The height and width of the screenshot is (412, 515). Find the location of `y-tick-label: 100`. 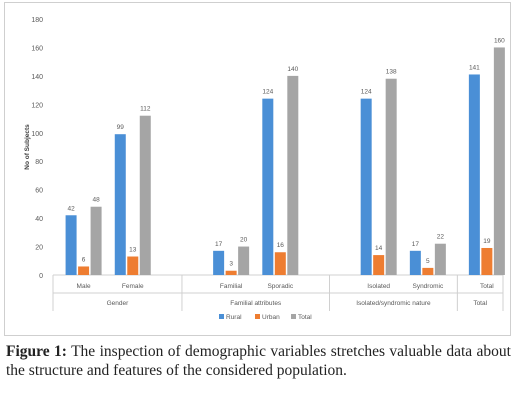

y-tick-label: 100 is located at coordinates (37, 134).